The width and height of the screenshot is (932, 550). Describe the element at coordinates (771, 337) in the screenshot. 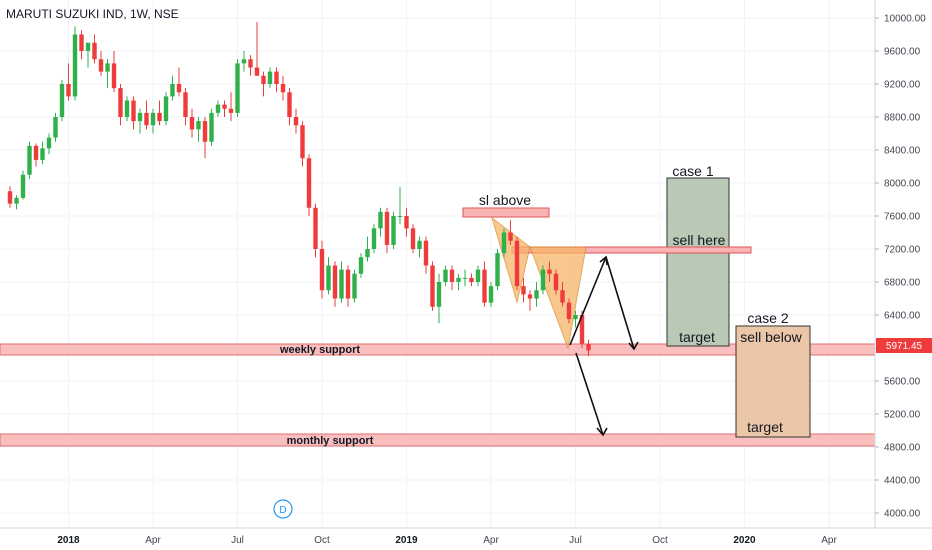

I see `sell-below-label: sell below` at that location.